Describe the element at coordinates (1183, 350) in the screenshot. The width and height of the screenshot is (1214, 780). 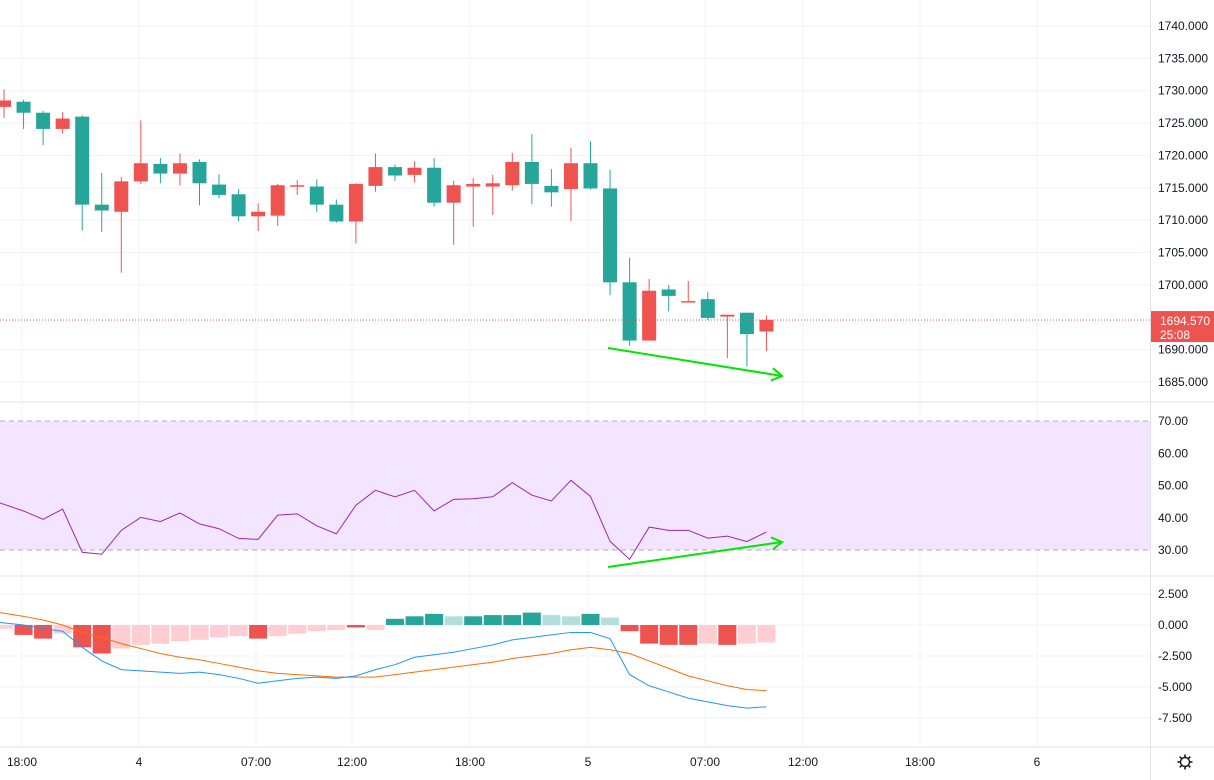
I see `price-axis-tick: 1690.000` at that location.